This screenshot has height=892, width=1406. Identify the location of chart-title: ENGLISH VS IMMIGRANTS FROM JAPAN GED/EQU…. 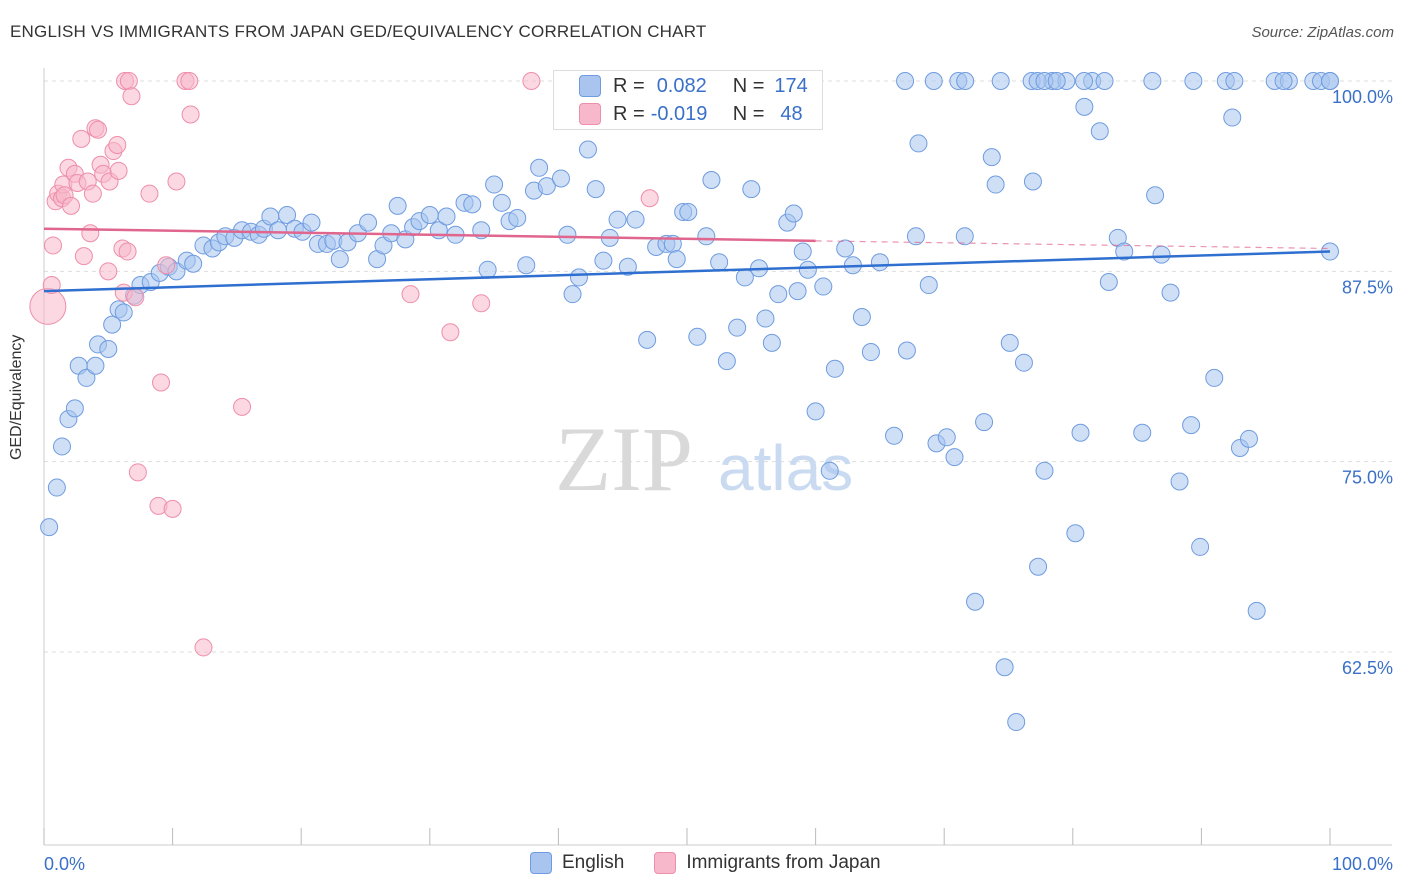
(358, 31).